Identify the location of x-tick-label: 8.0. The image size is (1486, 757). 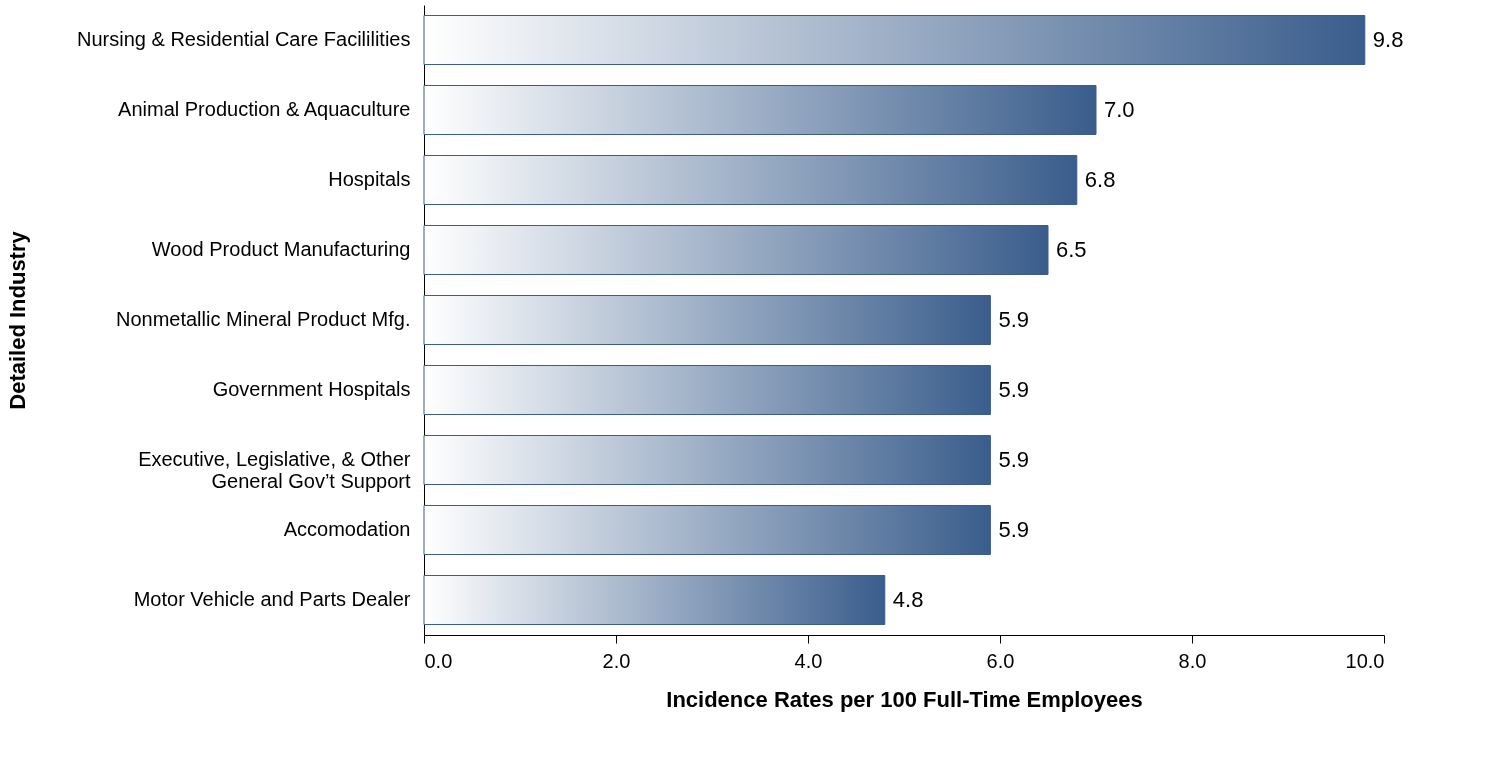
(1192, 660).